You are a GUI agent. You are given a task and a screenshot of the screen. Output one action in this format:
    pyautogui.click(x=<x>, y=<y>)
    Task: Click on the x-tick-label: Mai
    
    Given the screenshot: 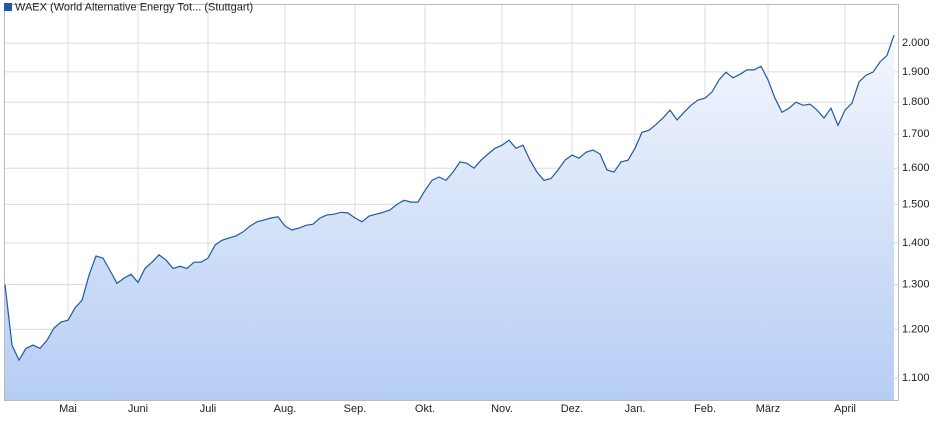 What is the action you would take?
    pyautogui.click(x=68, y=409)
    